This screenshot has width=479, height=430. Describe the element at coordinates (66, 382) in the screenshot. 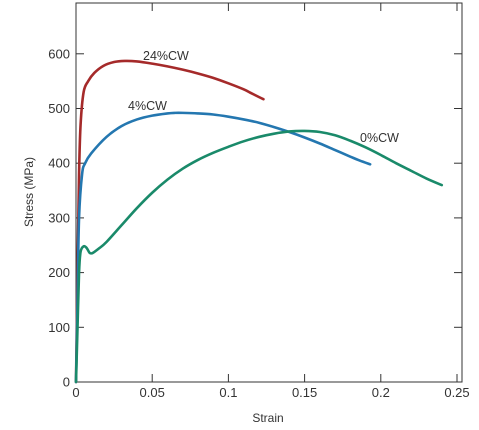

I see `y-tick-label: 0` at that location.